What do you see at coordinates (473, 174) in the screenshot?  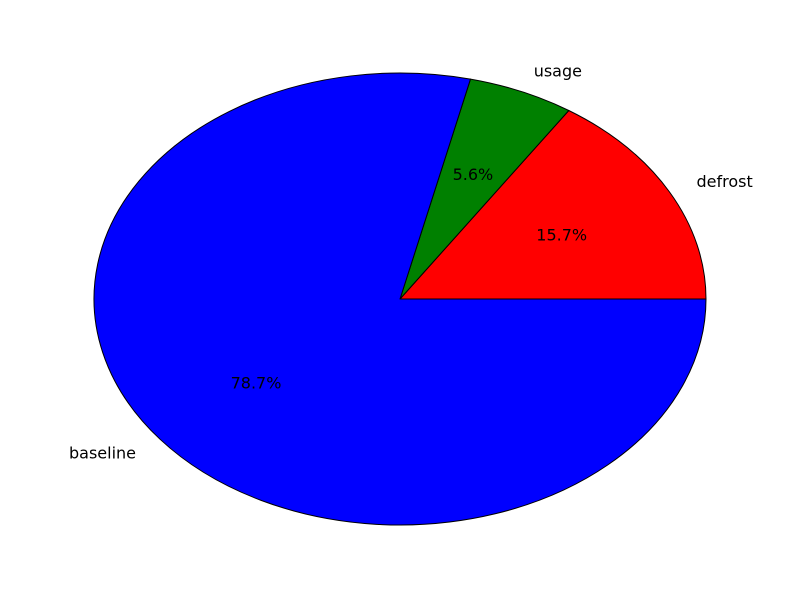 I see `pie-percent-label-usage: 5.6%` at bounding box center [473, 174].